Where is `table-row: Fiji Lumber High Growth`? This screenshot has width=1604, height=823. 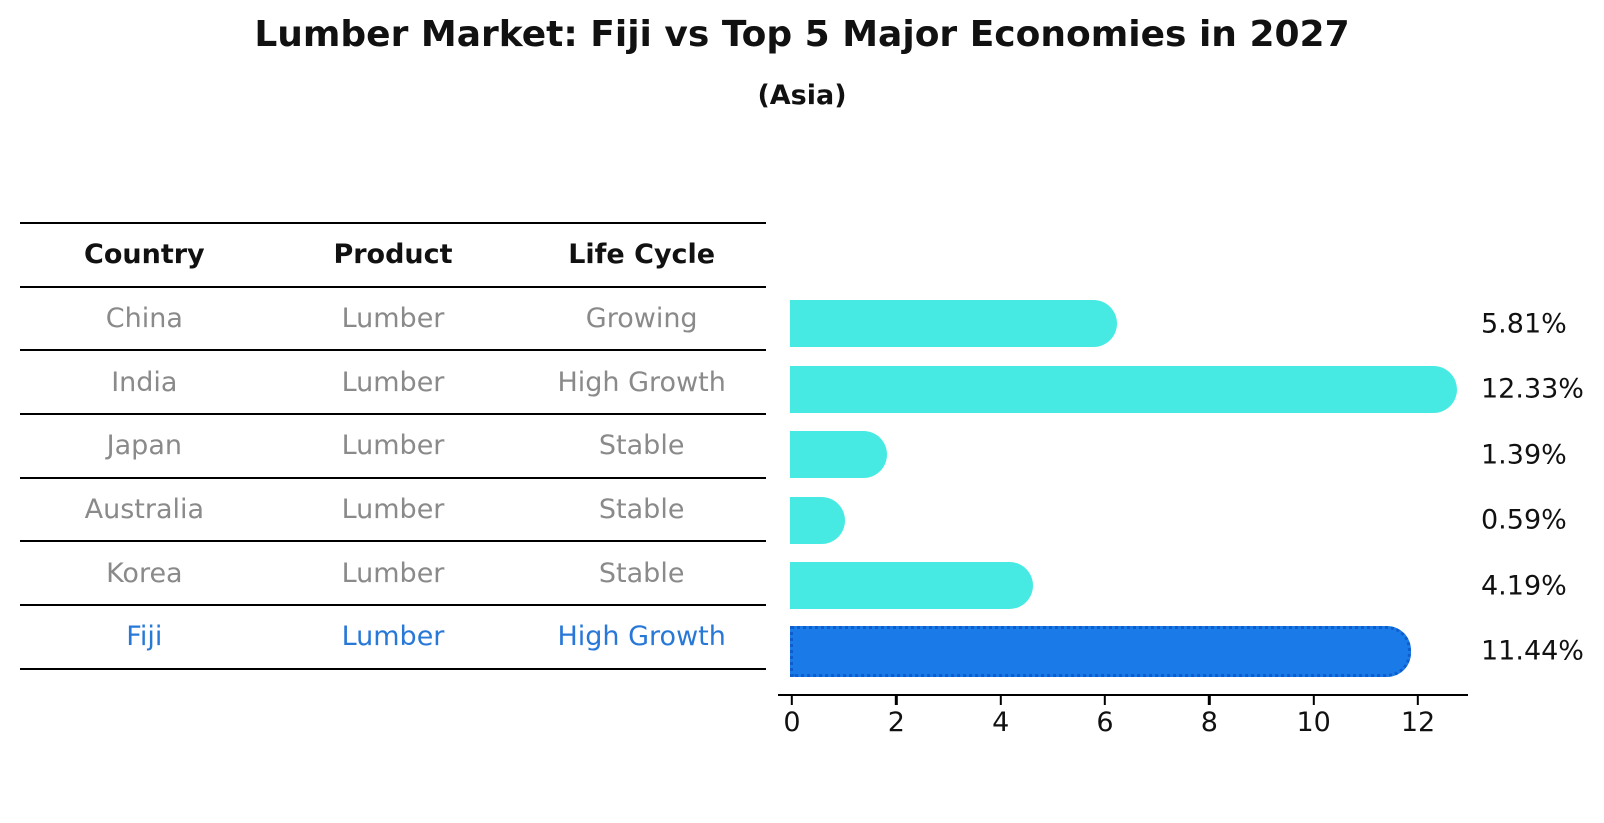 table-row: Fiji Lumber High Growth is located at coordinates (393, 638).